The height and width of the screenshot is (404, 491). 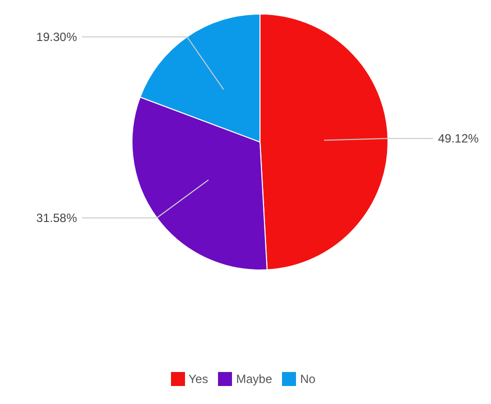 I want to click on legend-label: No, so click(x=308, y=379).